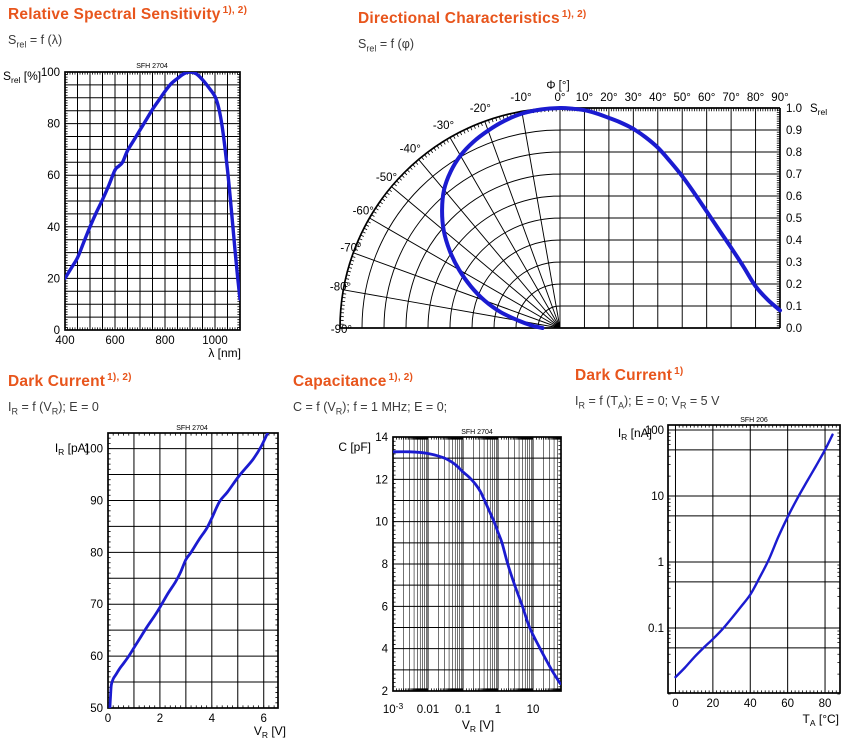  What do you see at coordinates (370, 408) in the screenshot?
I see `chart-subtitle: C = f (VR); f = 1 MHz; E = 0;` at bounding box center [370, 408].